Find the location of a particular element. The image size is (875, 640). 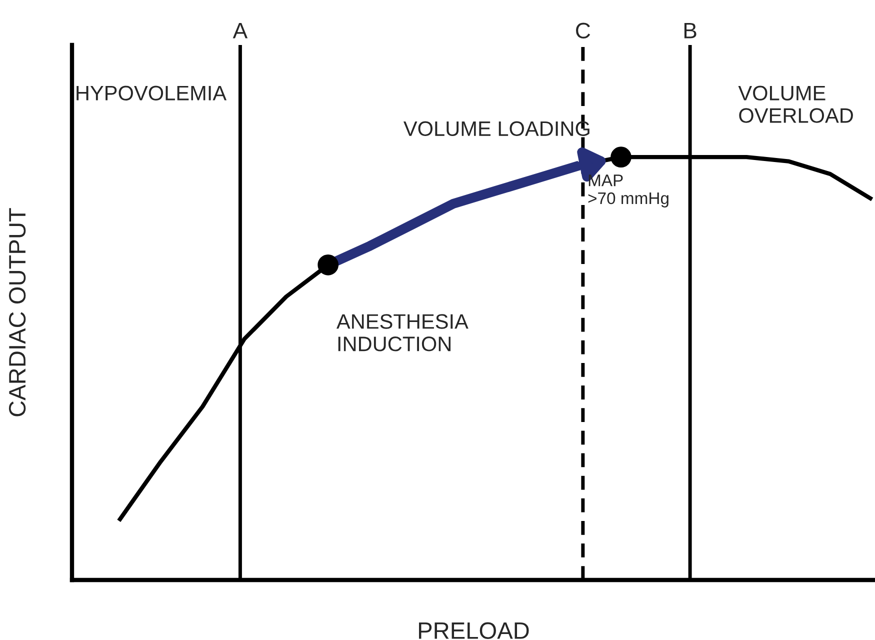

annotation: MAP >70 mmHg is located at coordinates (628, 191).